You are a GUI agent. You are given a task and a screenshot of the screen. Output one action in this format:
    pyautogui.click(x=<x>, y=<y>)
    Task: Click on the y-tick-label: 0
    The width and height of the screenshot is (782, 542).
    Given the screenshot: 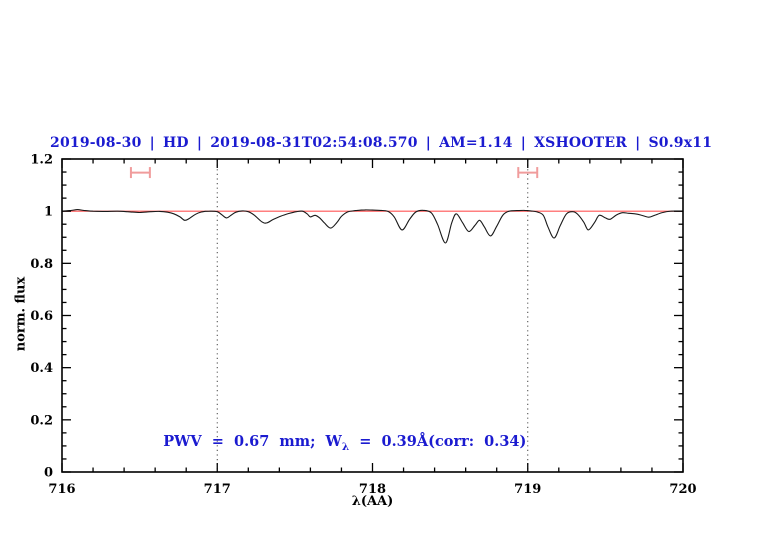 What is the action you would take?
    pyautogui.click(x=48, y=473)
    